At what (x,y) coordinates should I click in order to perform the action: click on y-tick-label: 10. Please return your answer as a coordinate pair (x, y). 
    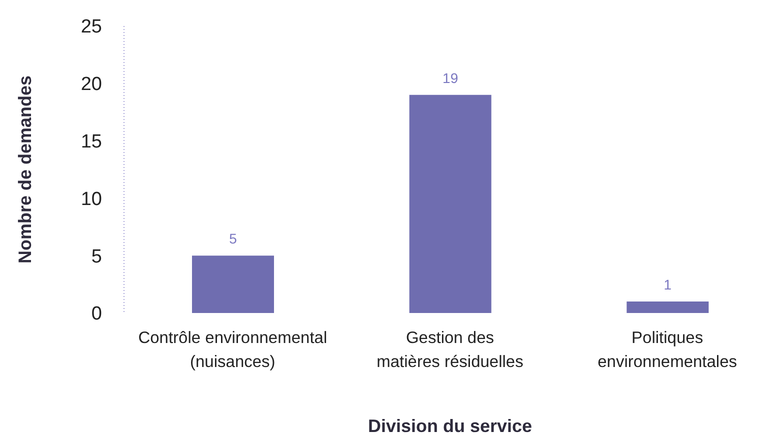
    Looking at the image, I should click on (91, 199).